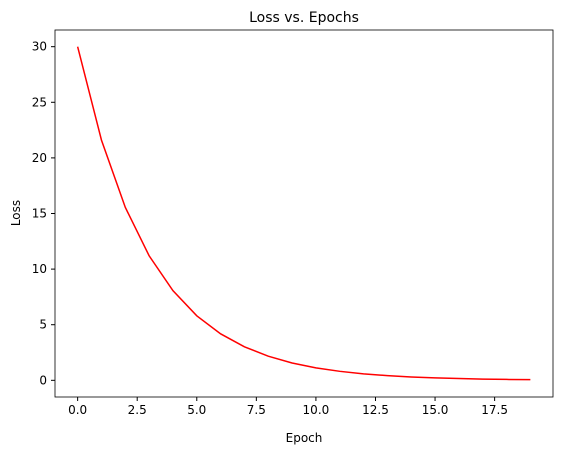 The image size is (562, 459). Describe the element at coordinates (196, 410) in the screenshot. I see `x-tick-label: 5.0` at that location.